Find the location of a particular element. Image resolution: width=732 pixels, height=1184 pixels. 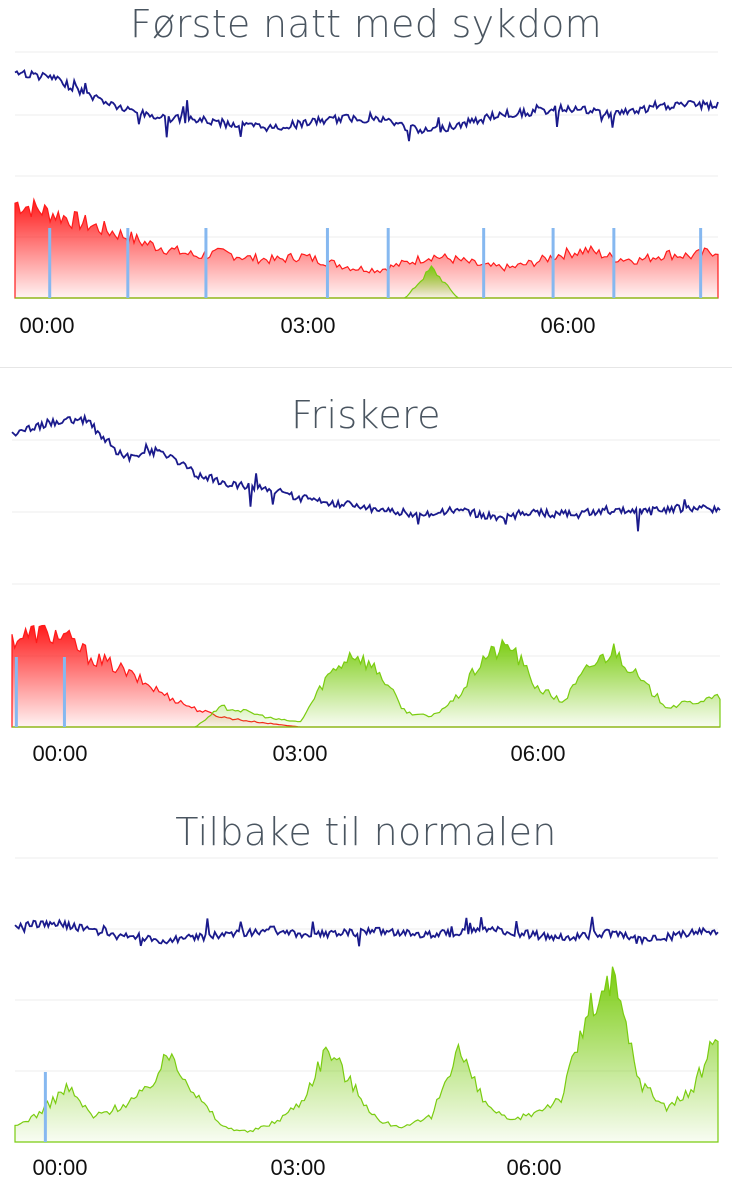

chart-title-3: Tilbake til normalen is located at coordinates (366, 832).